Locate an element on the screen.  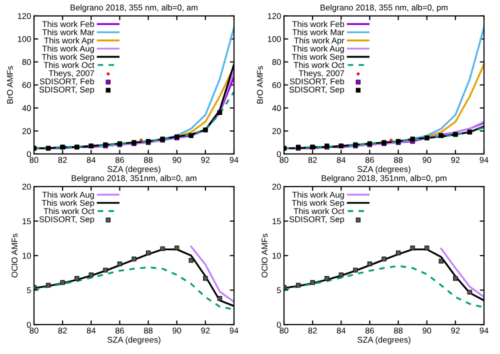
chart-title: Belgrano 2018, 355 nm, alb=0, pm is located at coordinates (384, 8).